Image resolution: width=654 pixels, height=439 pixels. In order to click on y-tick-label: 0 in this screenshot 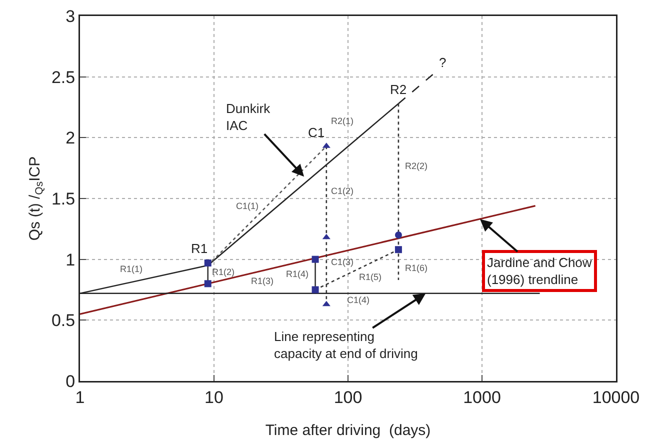, I will do `click(71, 381)`.